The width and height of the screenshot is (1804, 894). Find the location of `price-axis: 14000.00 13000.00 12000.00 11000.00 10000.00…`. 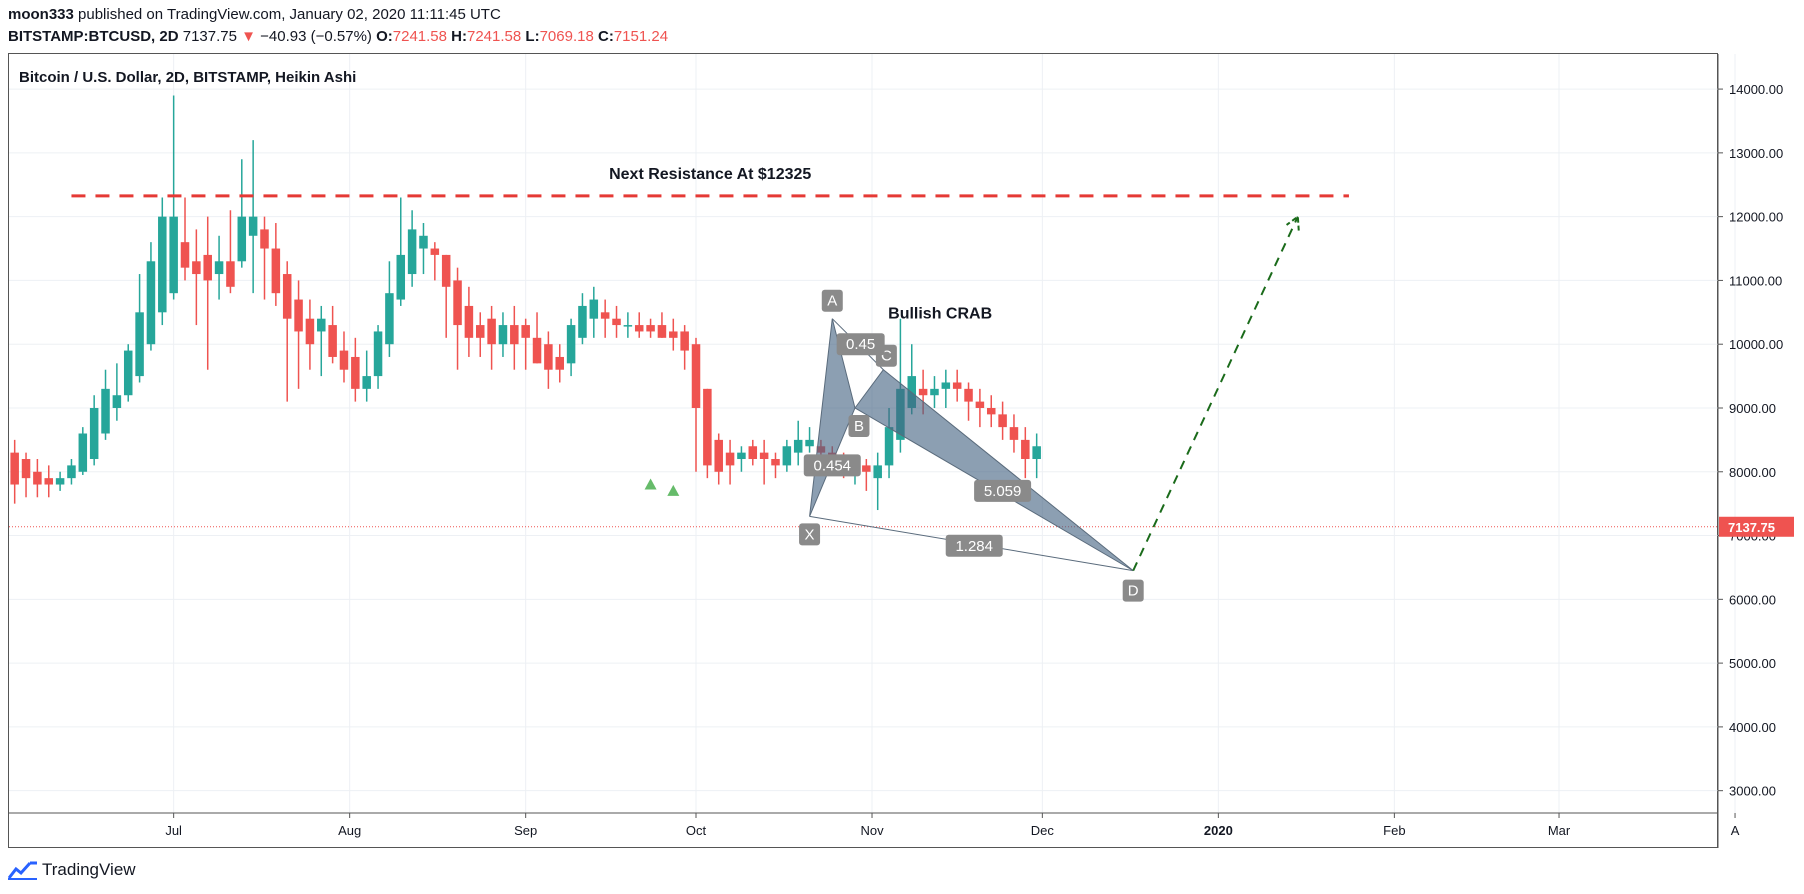

price-axis: 14000.00 13000.00 12000.00 11000.00 10000.00… is located at coordinates (1755, 451).